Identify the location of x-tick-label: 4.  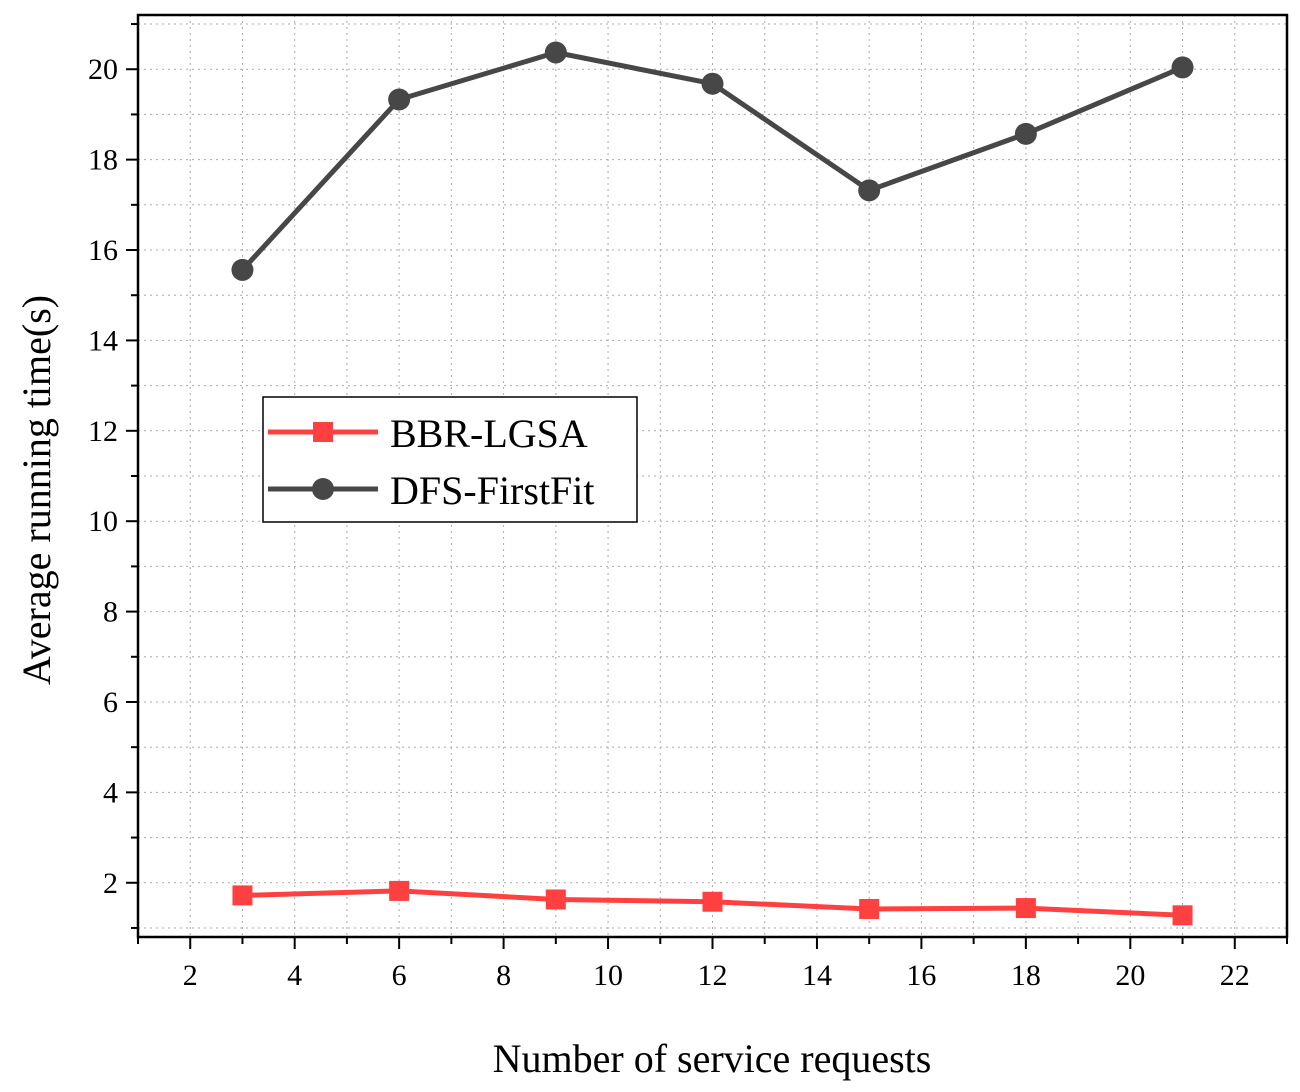
(294, 975).